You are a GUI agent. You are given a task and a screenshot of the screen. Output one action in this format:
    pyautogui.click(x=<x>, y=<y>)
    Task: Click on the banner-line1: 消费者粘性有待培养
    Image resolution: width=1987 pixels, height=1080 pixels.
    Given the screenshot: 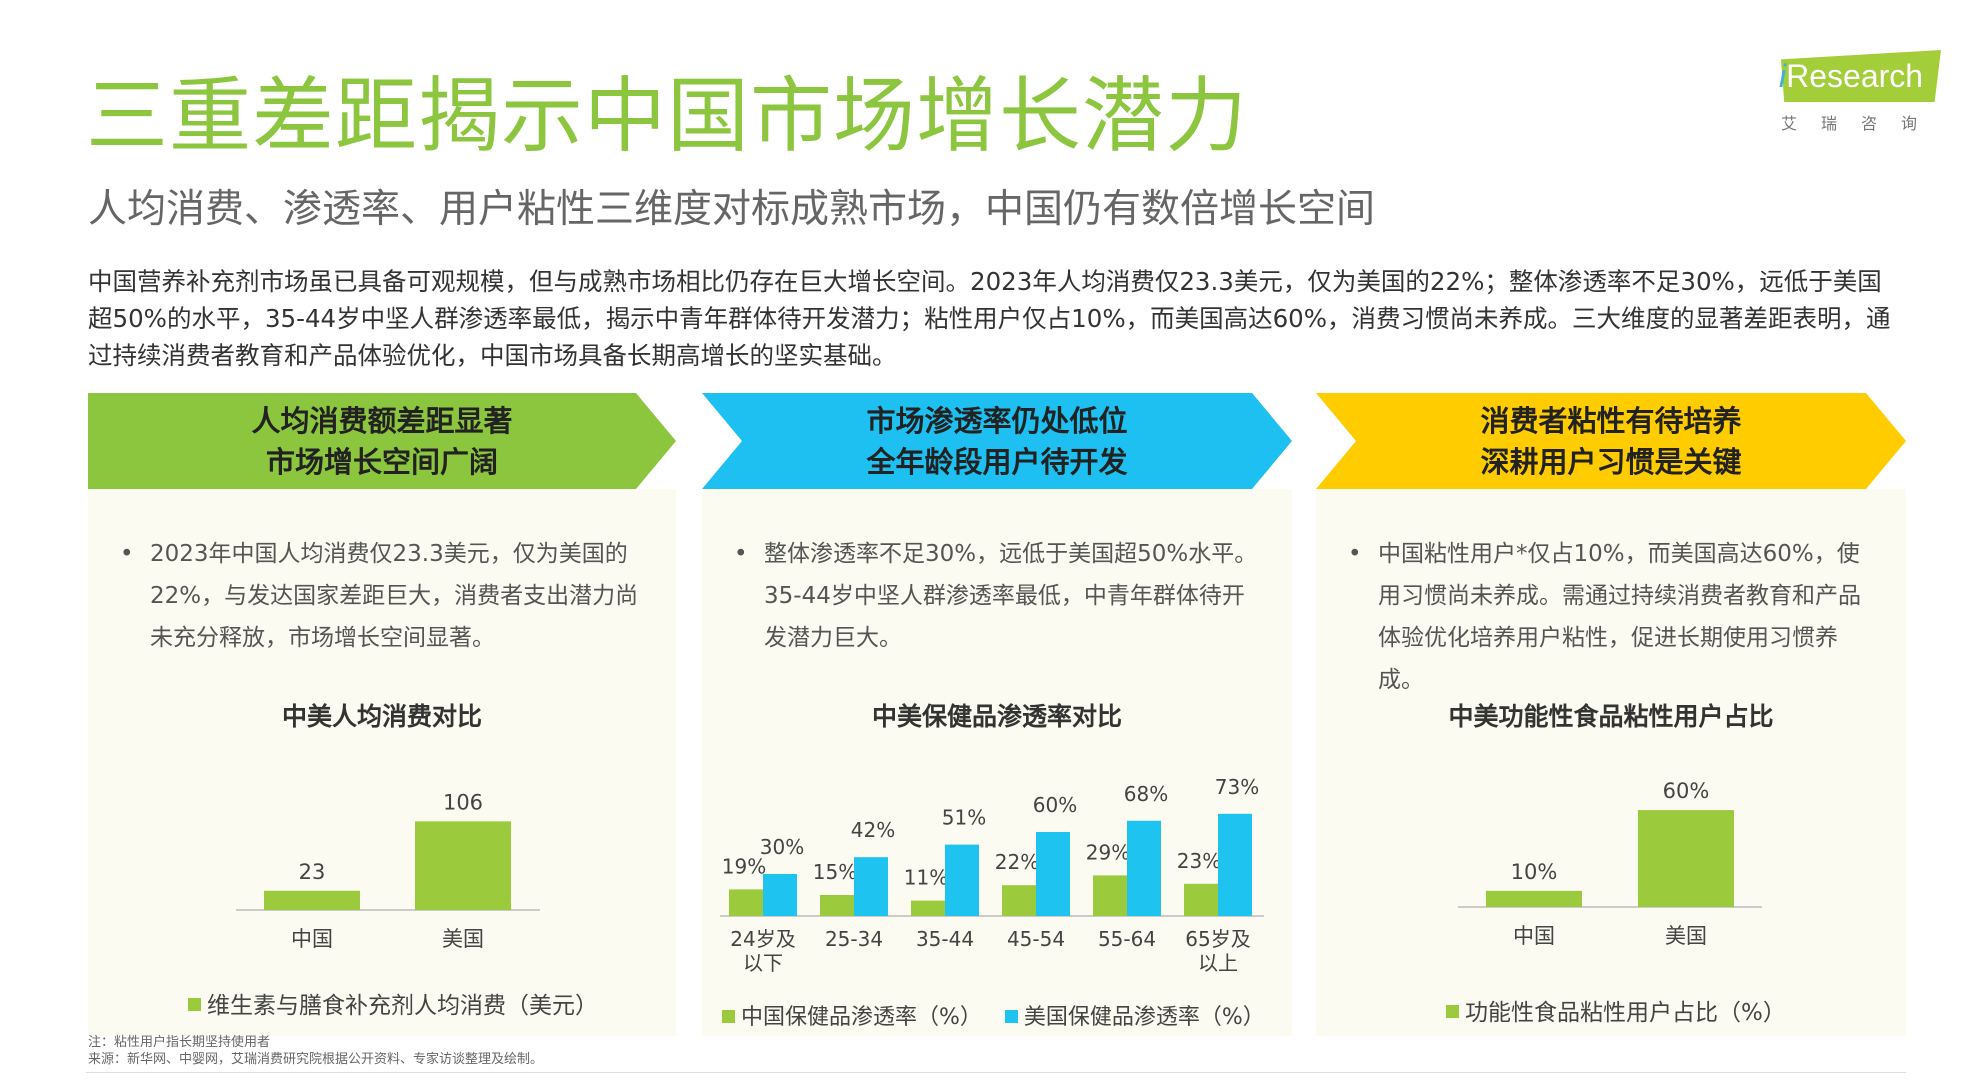 What is the action you would take?
    pyautogui.click(x=1611, y=421)
    